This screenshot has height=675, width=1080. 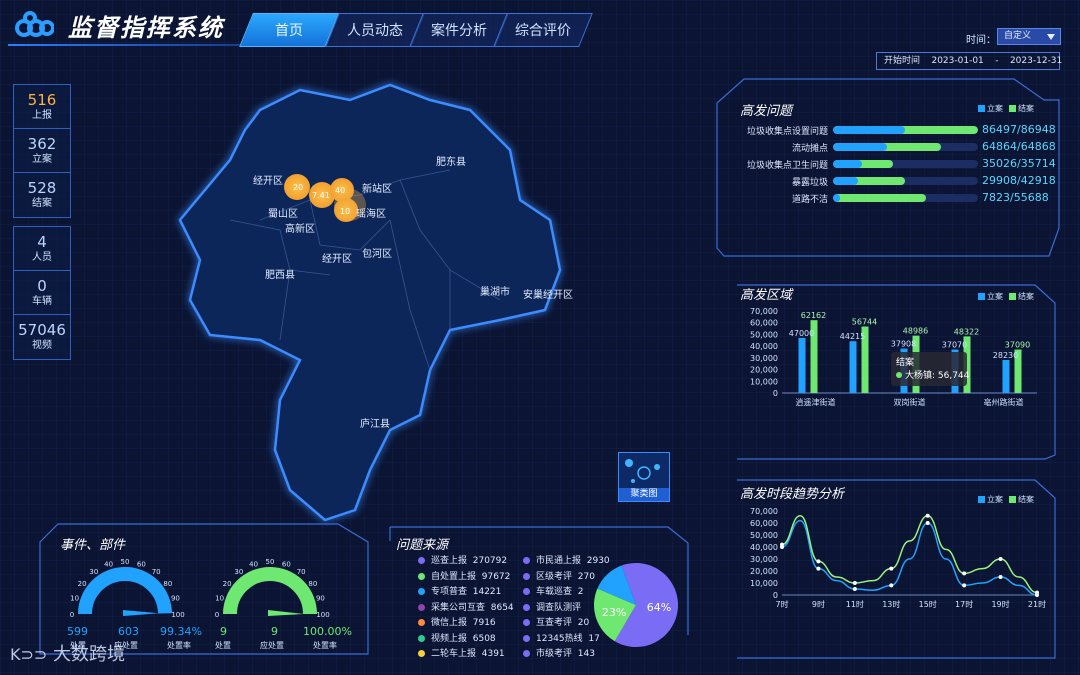 What do you see at coordinates (459, 590) in the screenshot?
I see `source-item: 专项普查 14221` at bounding box center [459, 590].